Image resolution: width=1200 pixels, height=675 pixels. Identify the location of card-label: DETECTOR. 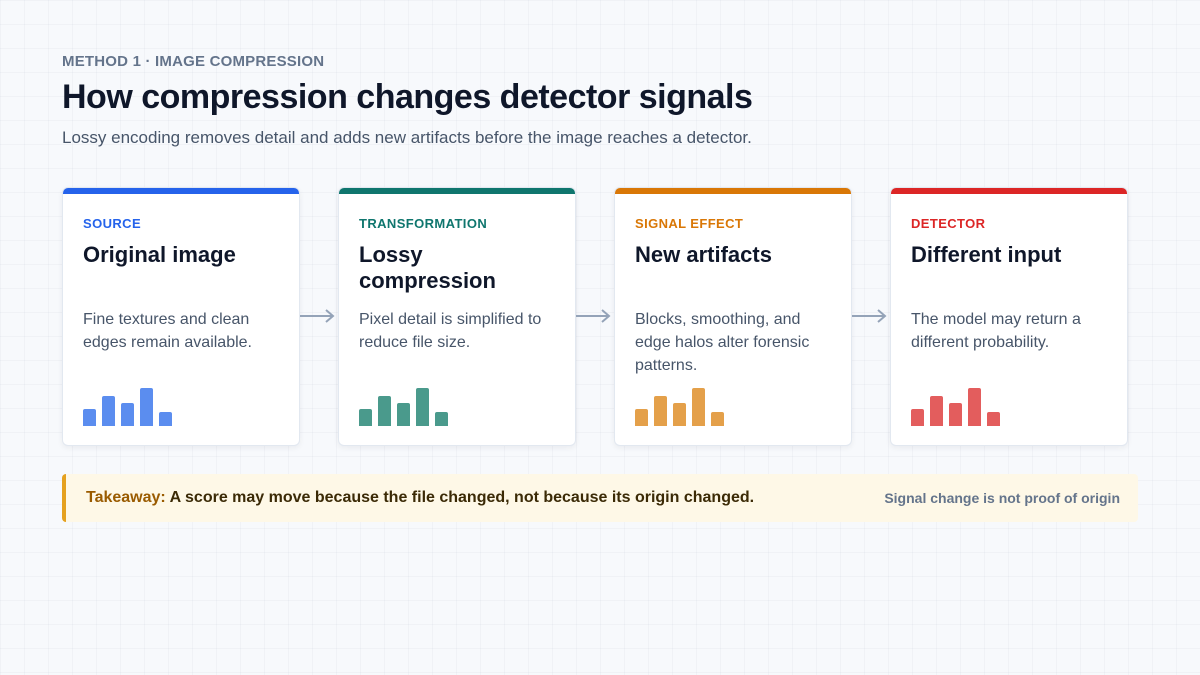
(948, 223).